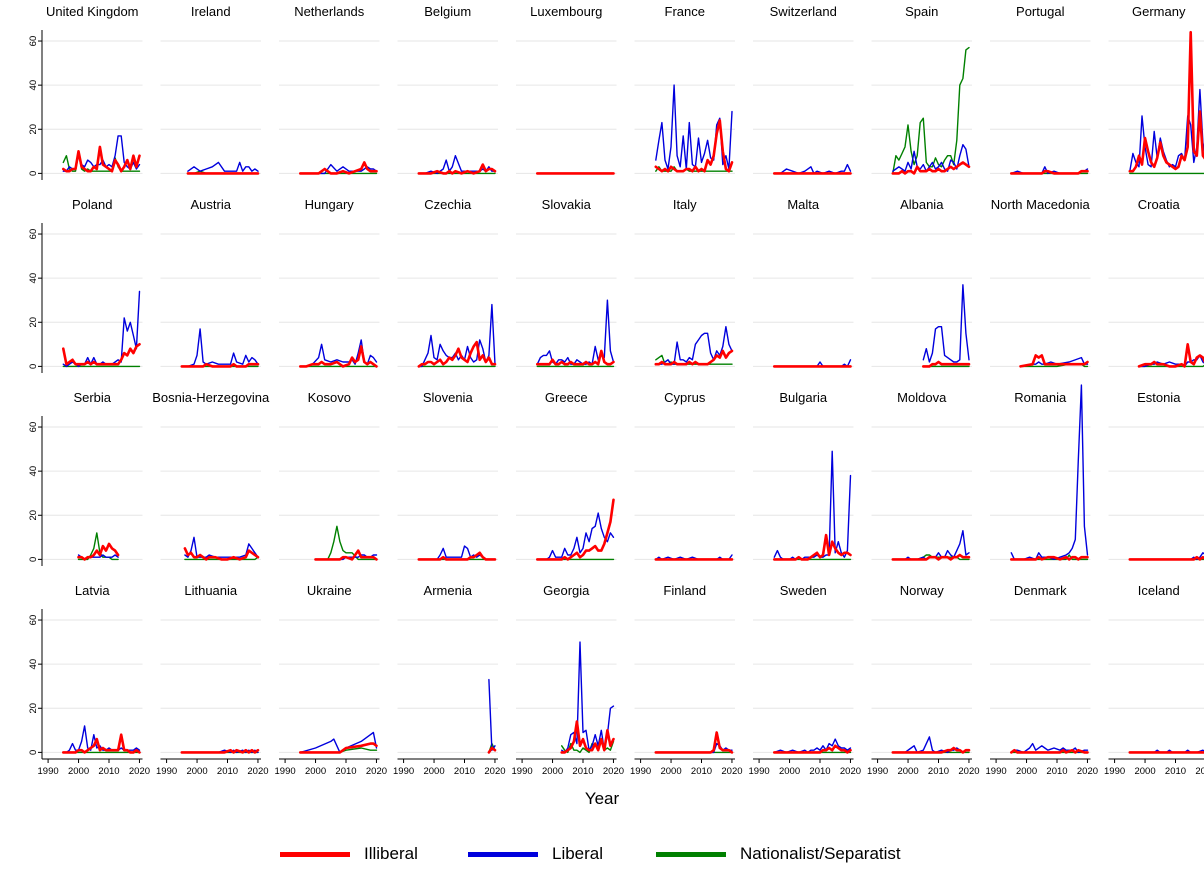 This screenshot has width=1204, height=875. I want to click on panel-title: Norway, so click(922, 590).